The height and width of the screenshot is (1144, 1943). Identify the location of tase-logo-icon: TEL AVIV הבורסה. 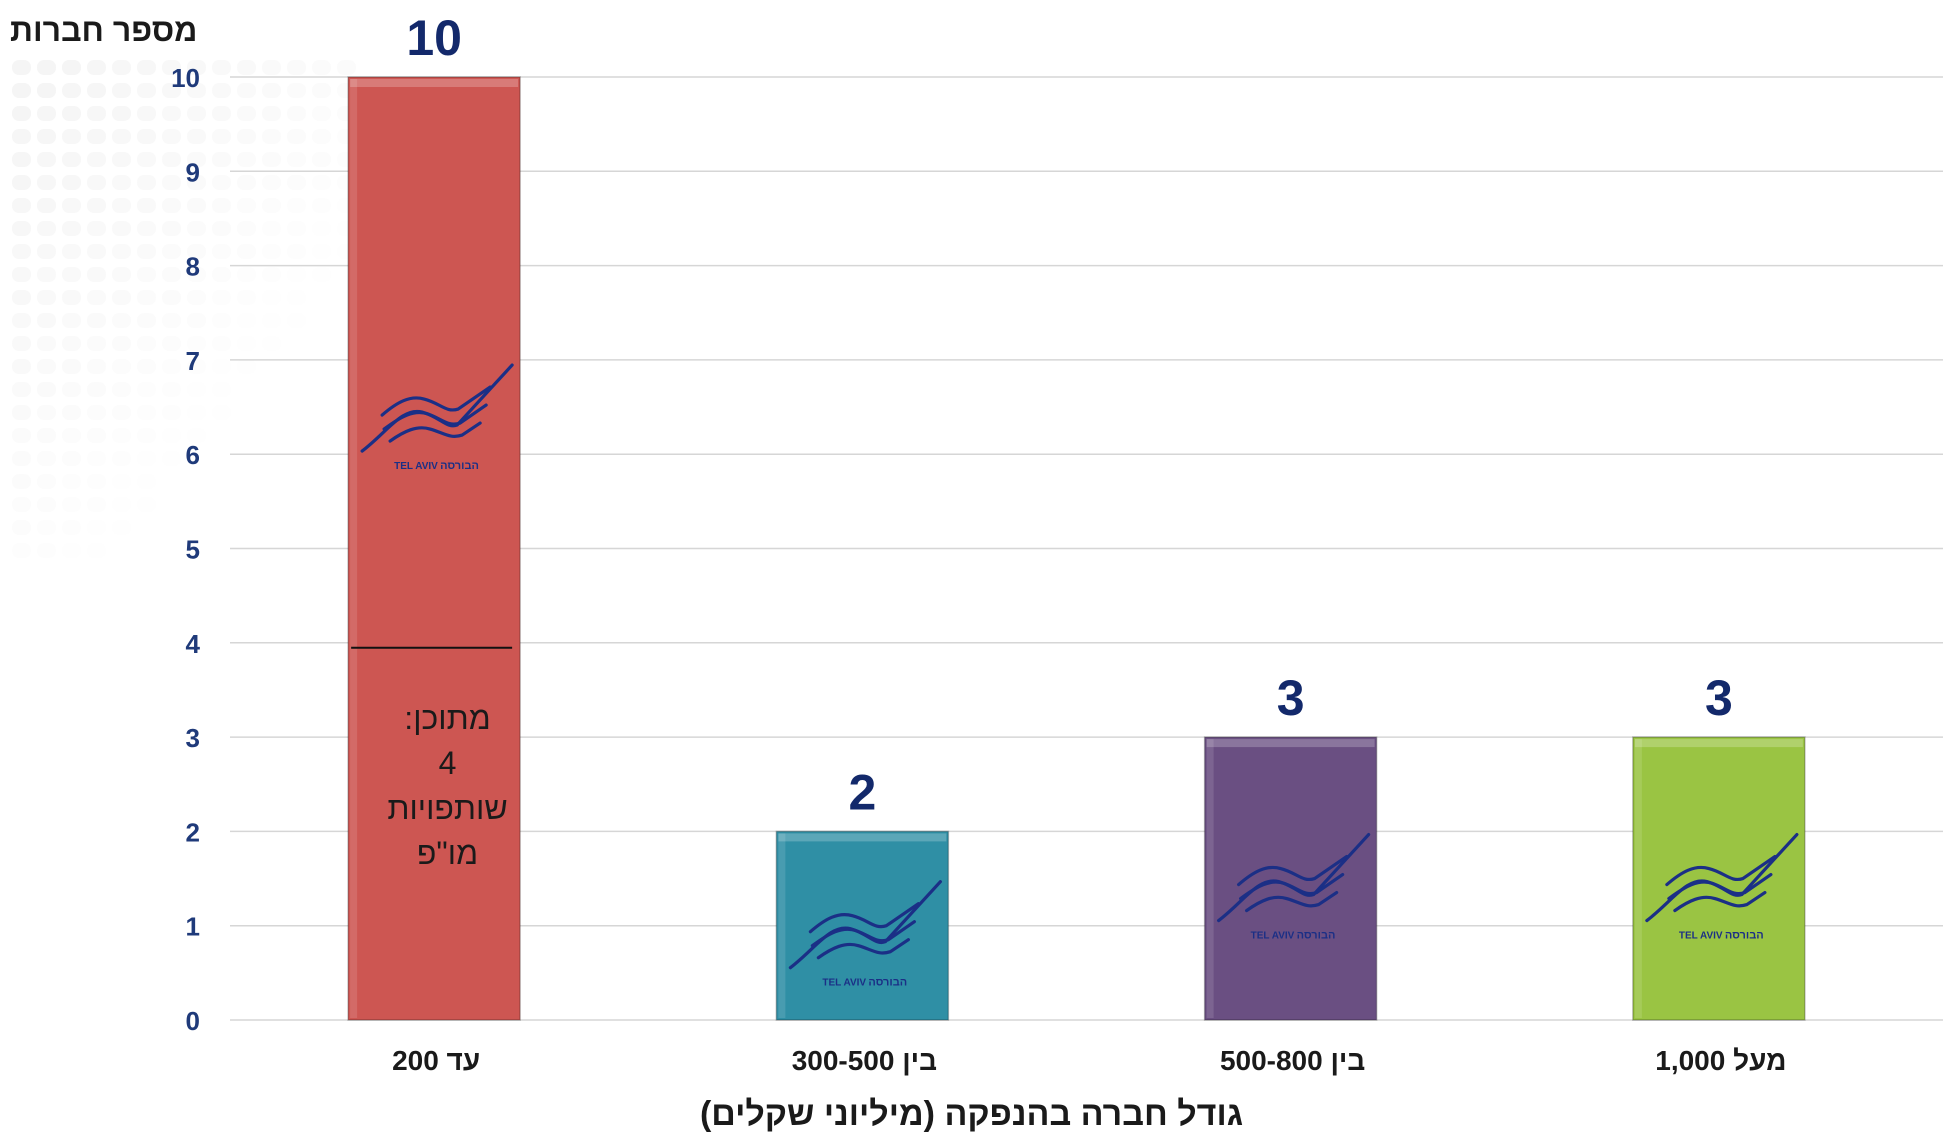
(865, 934).